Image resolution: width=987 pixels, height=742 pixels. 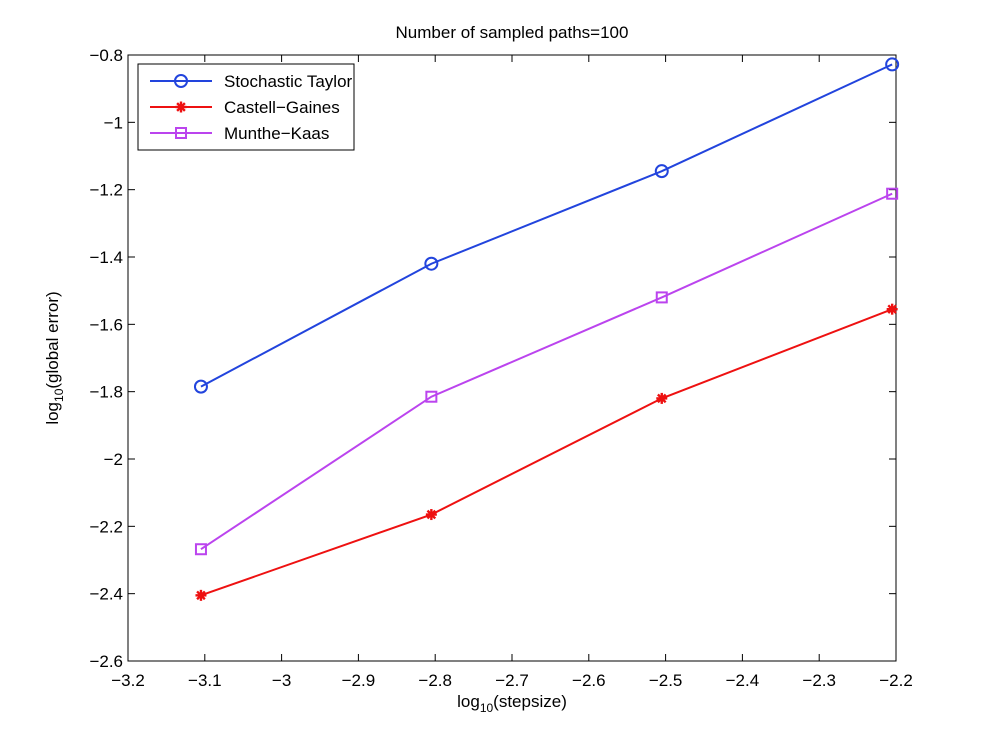 I want to click on x-tick-label: −3.1, so click(x=205, y=680).